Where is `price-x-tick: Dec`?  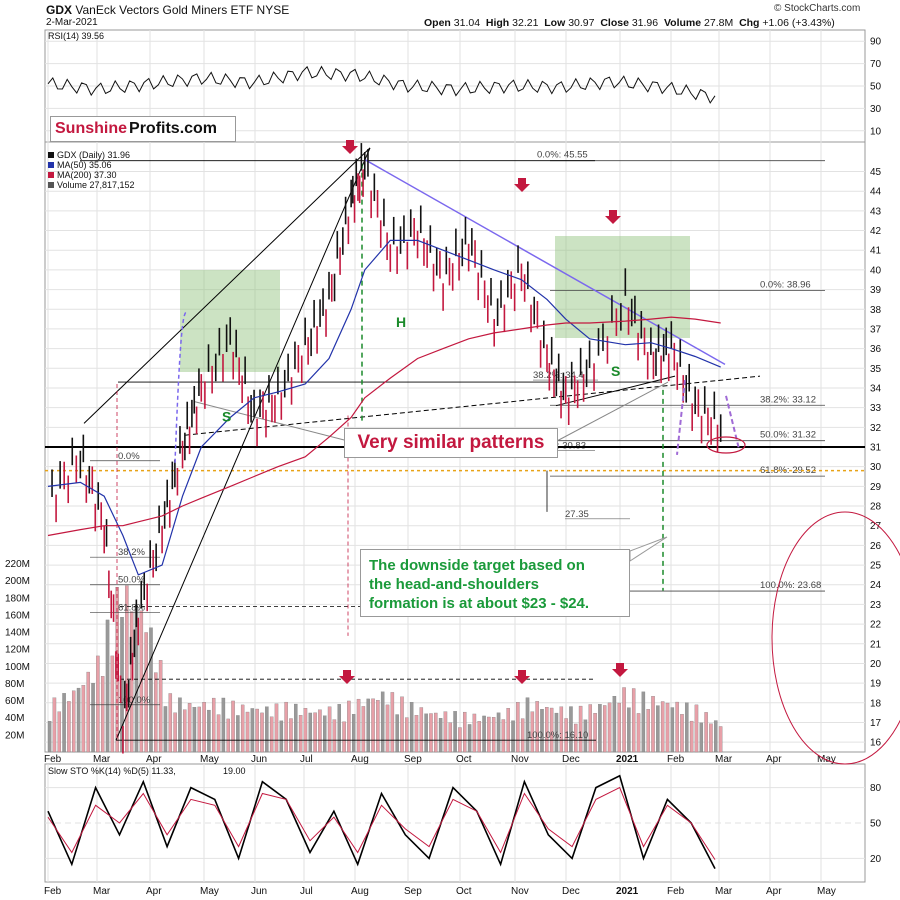
price-x-tick: Dec is located at coordinates (571, 759).